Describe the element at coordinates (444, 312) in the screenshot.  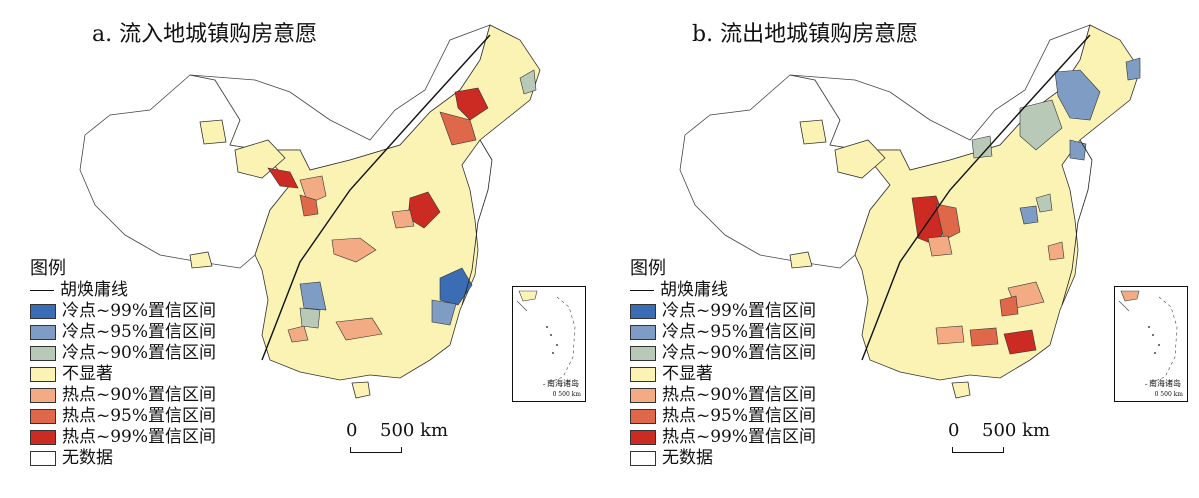
I see `coldspot-95-southeast` at that location.